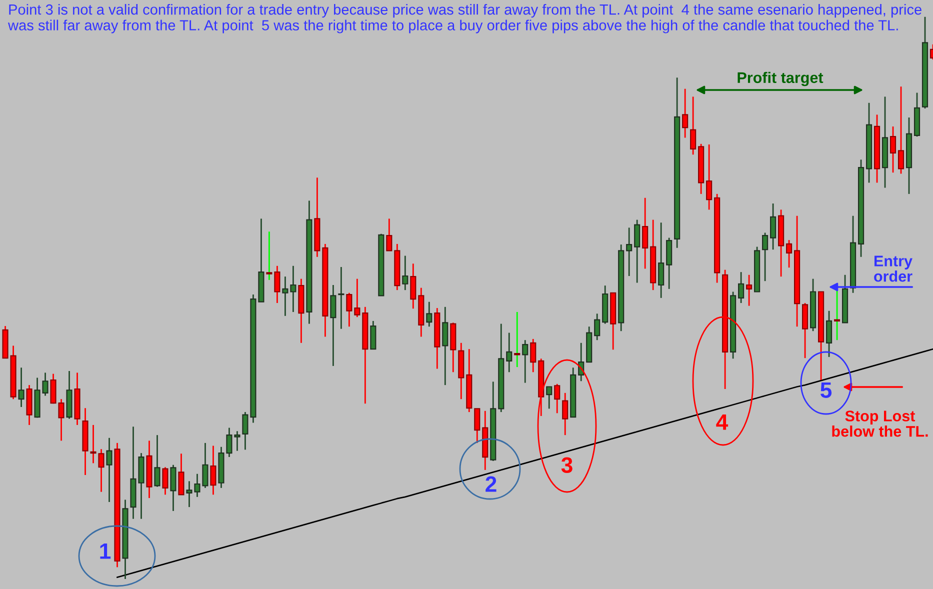  I want to click on annotation: Profit target, so click(781, 79).